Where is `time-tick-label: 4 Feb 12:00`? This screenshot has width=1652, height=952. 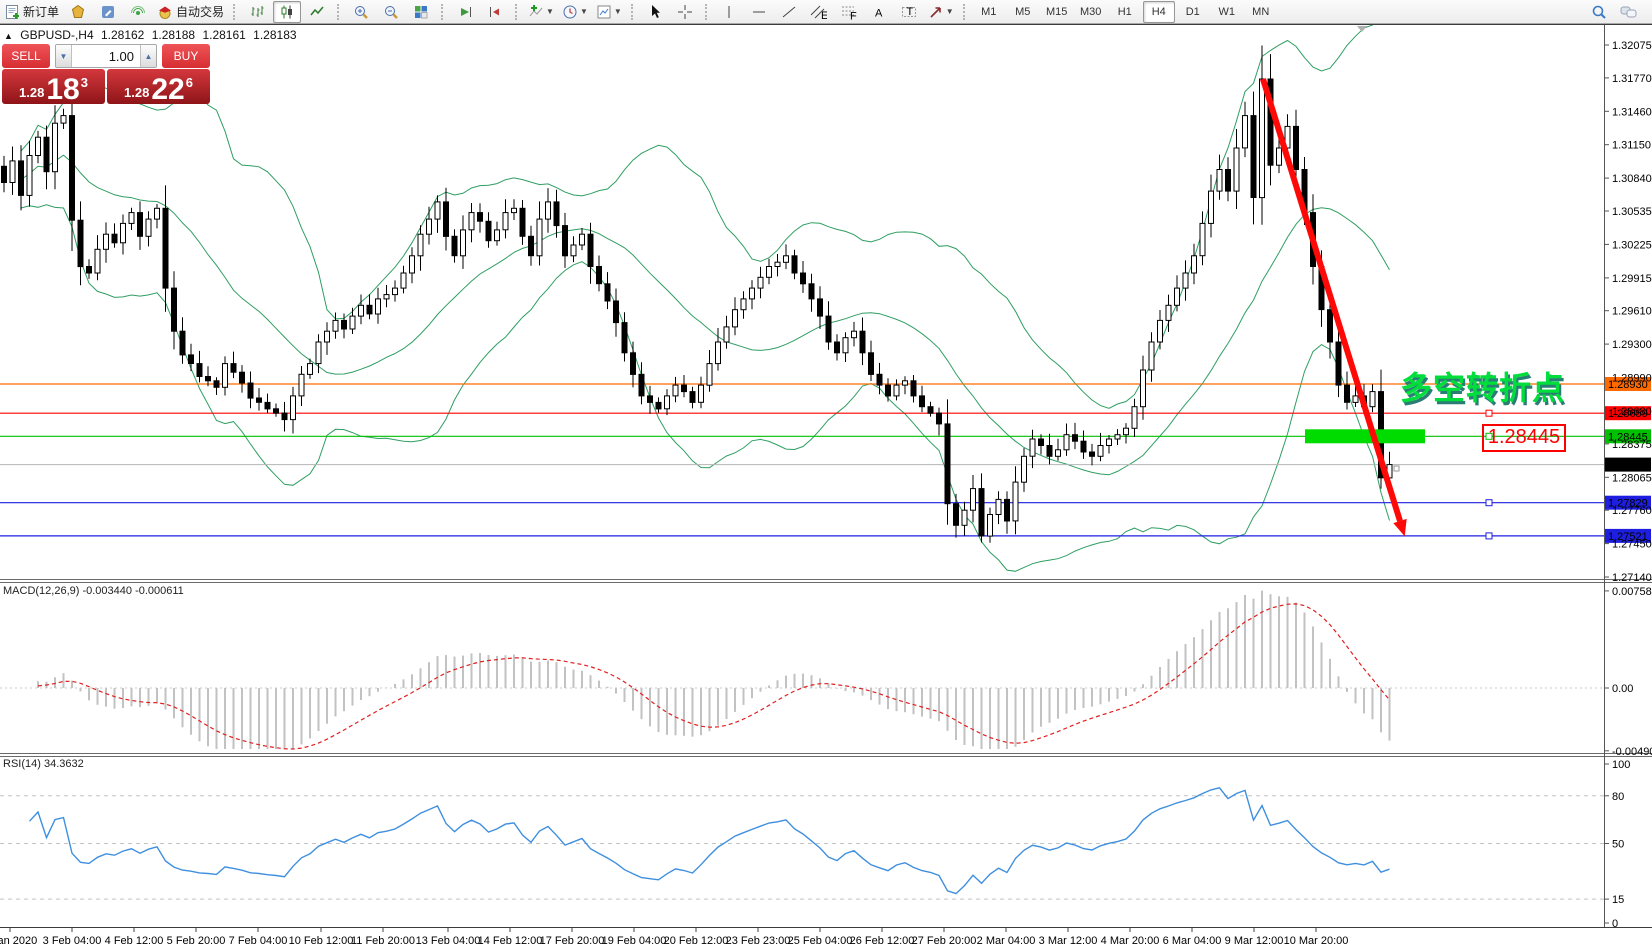
time-tick-label: 4 Feb 12:00 is located at coordinates (134, 941).